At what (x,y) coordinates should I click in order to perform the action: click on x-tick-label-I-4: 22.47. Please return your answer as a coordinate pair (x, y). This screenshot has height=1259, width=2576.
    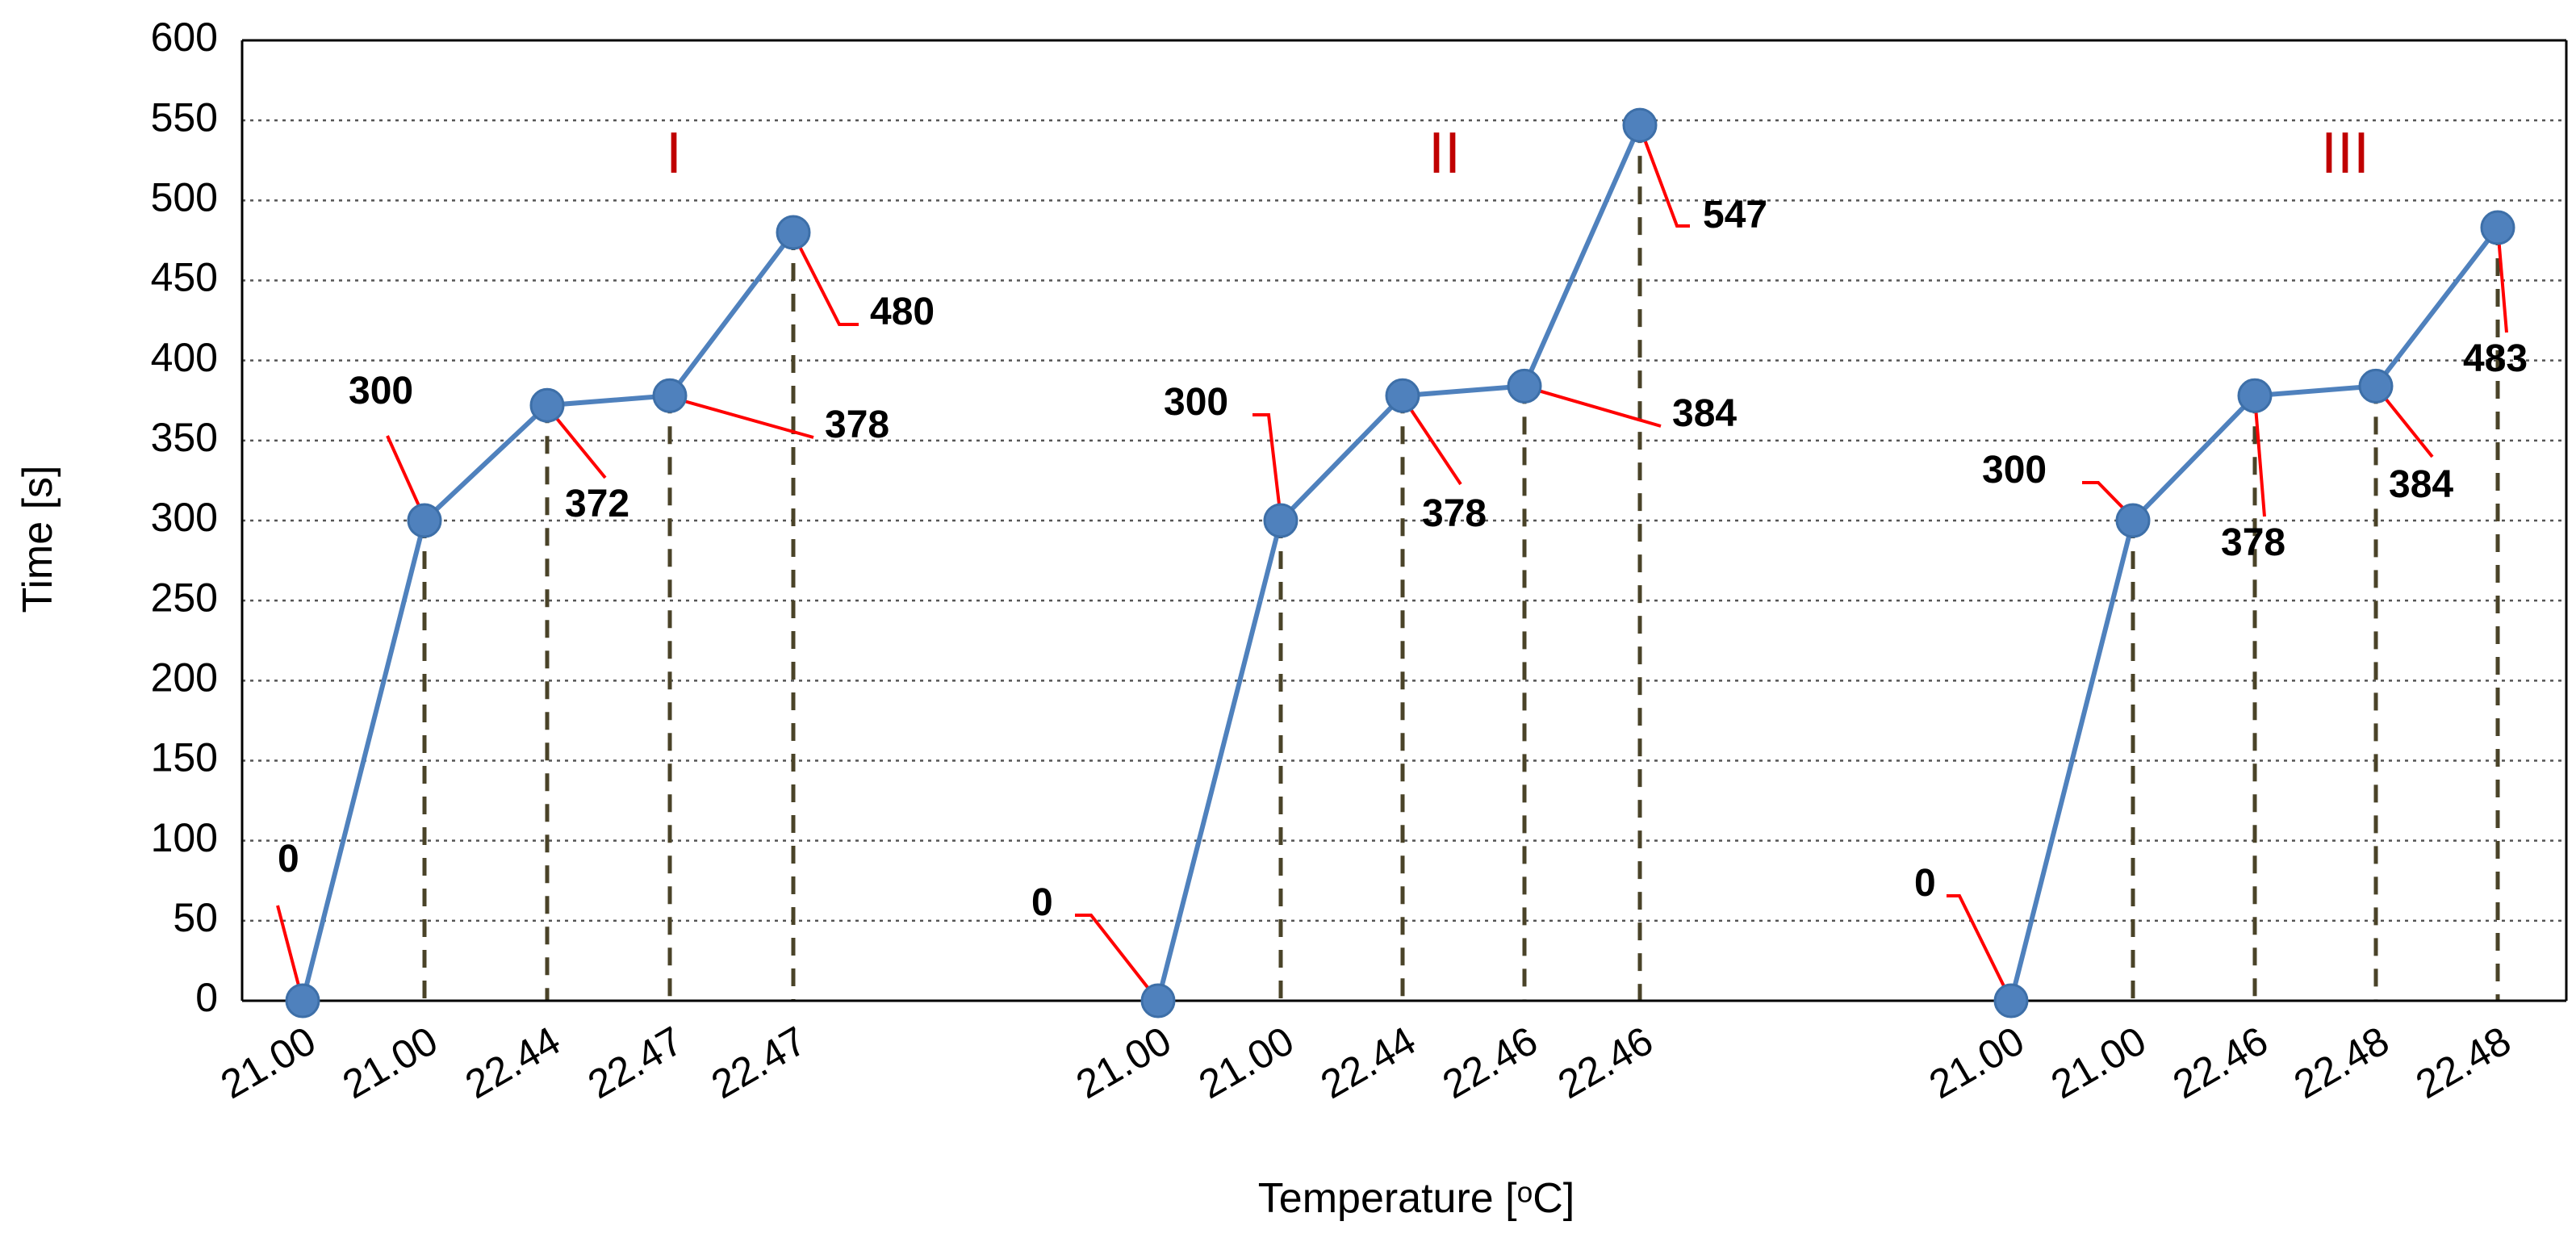
    Looking at the image, I should click on (635, 1062).